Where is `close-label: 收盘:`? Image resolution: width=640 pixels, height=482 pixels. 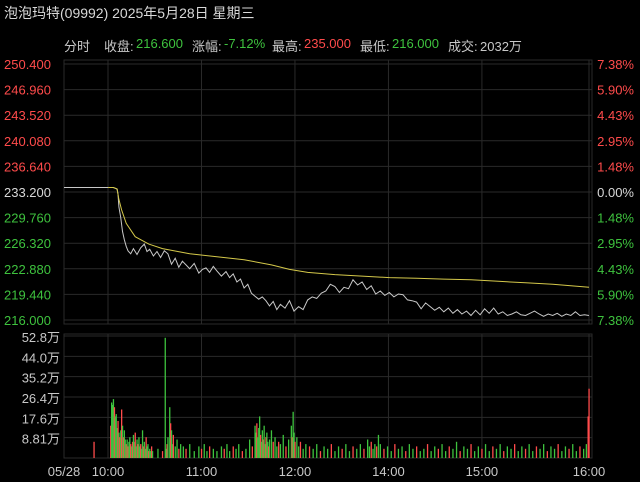 close-label: 收盘: is located at coordinates (119, 46).